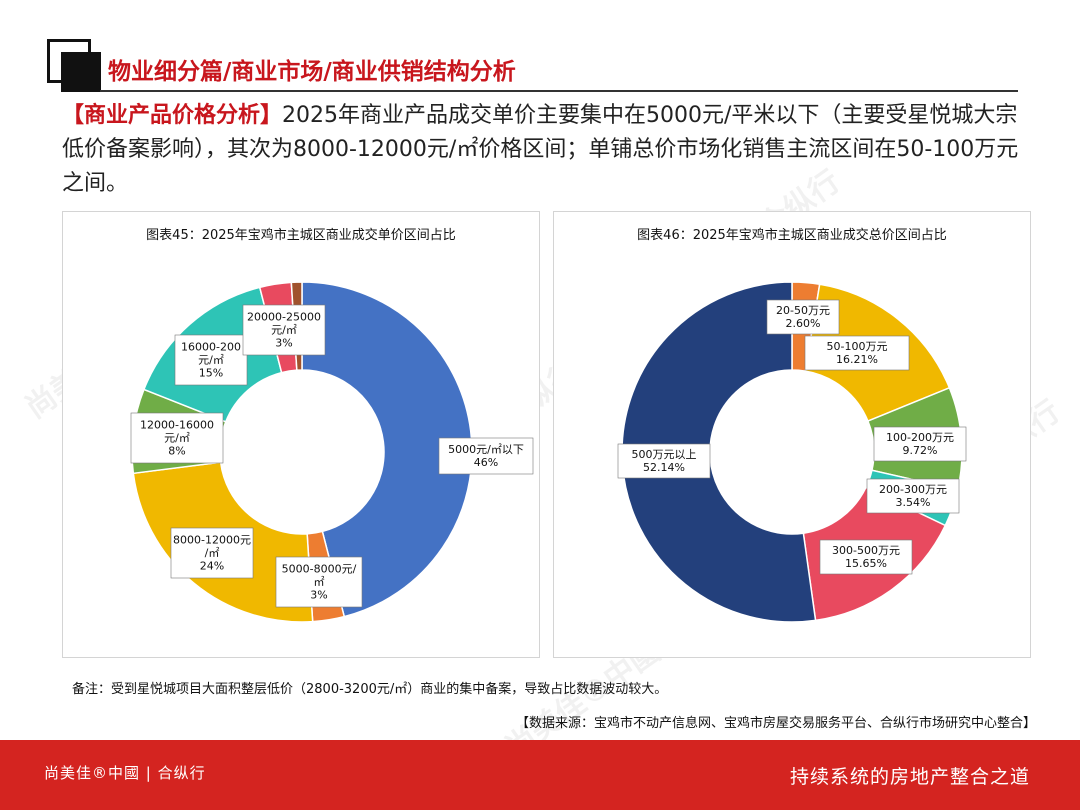 This screenshot has height=810, width=1080. I want to click on slice-label: 200-300万元, so click(913, 489).